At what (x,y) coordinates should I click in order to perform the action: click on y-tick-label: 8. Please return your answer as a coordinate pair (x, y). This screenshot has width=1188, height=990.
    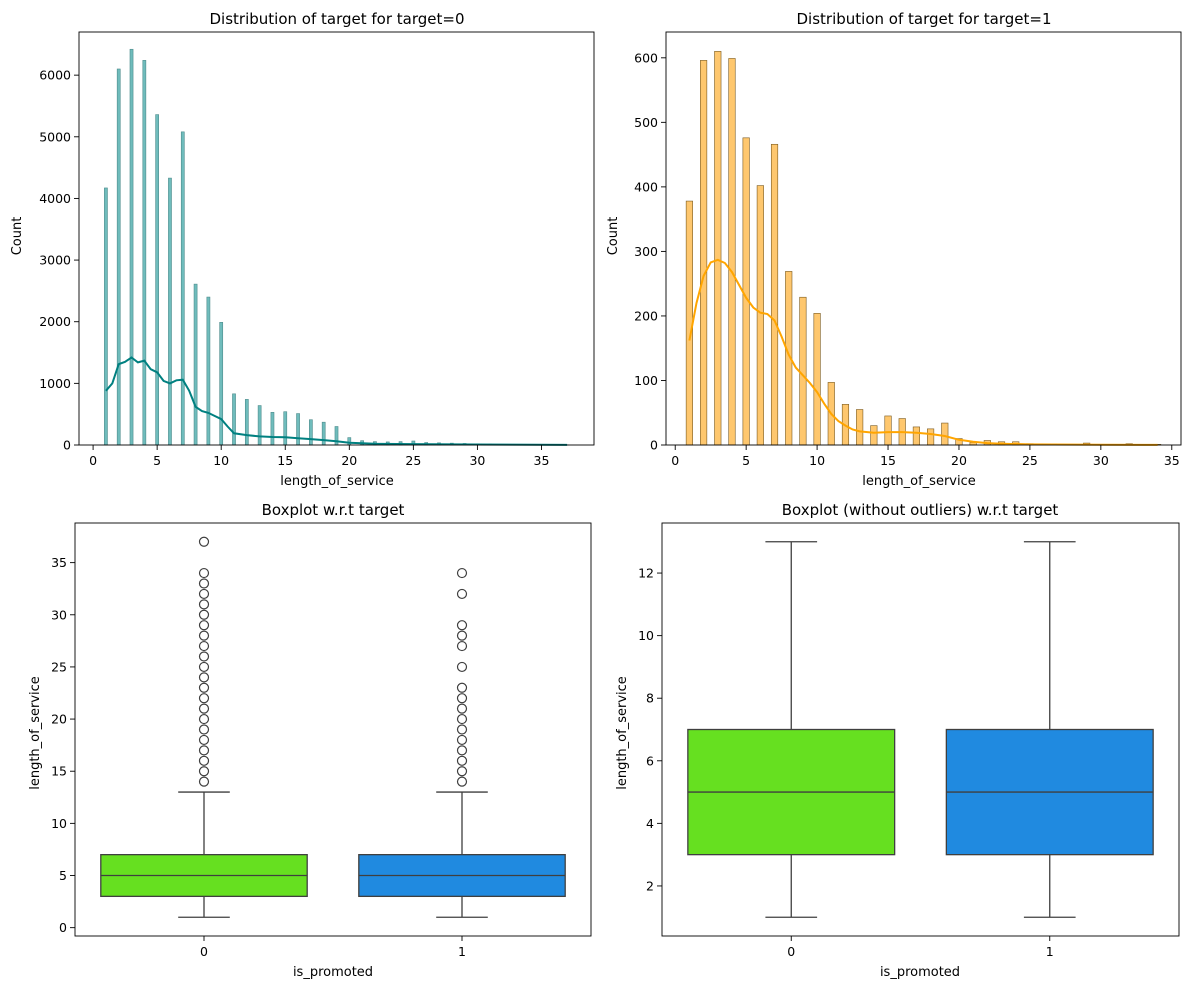
    Looking at the image, I should click on (650, 698).